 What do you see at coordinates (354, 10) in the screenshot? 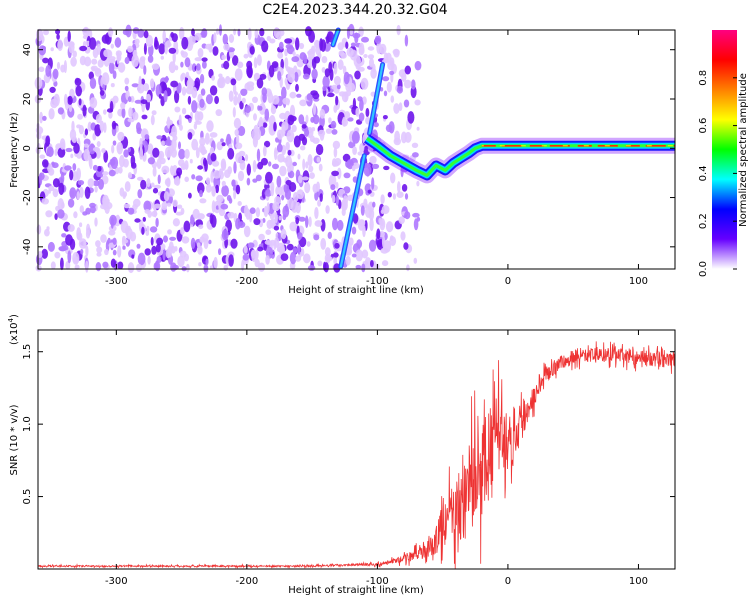
I see `figure-title: C2E4.2023.344.20.32.G04` at bounding box center [354, 10].